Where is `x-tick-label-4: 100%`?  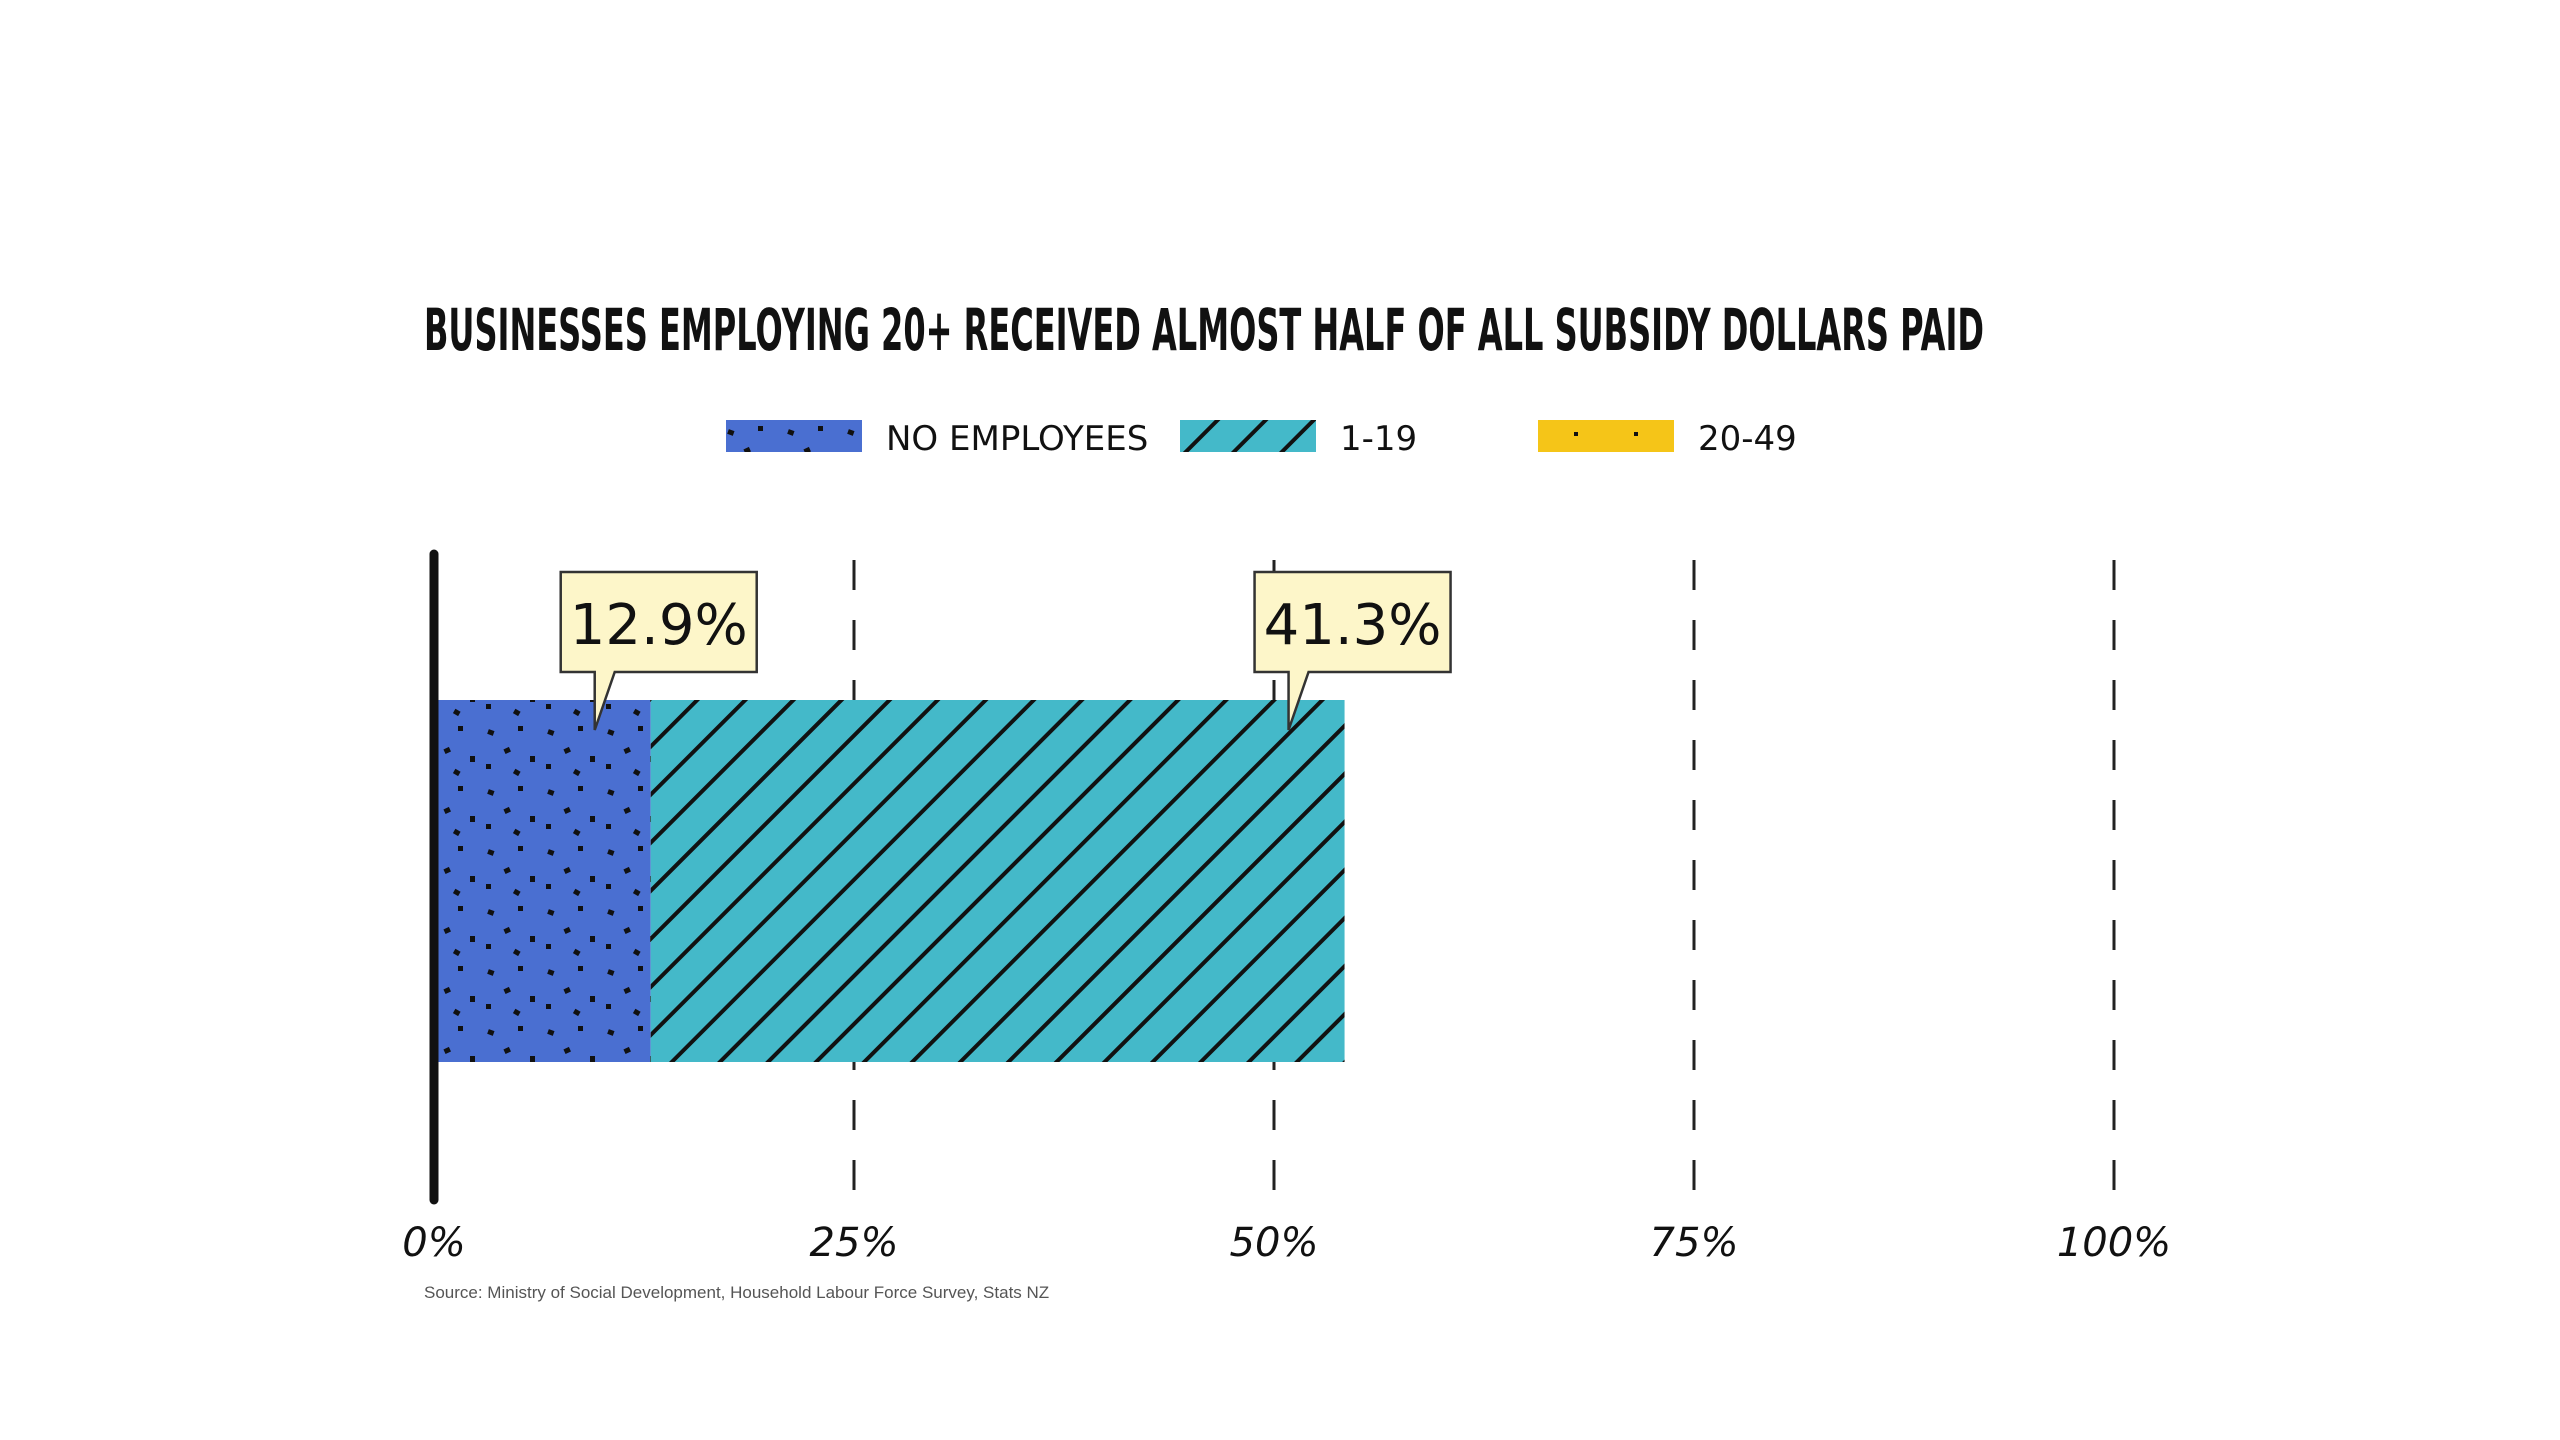 x-tick-label-4: 100% is located at coordinates (2114, 1243).